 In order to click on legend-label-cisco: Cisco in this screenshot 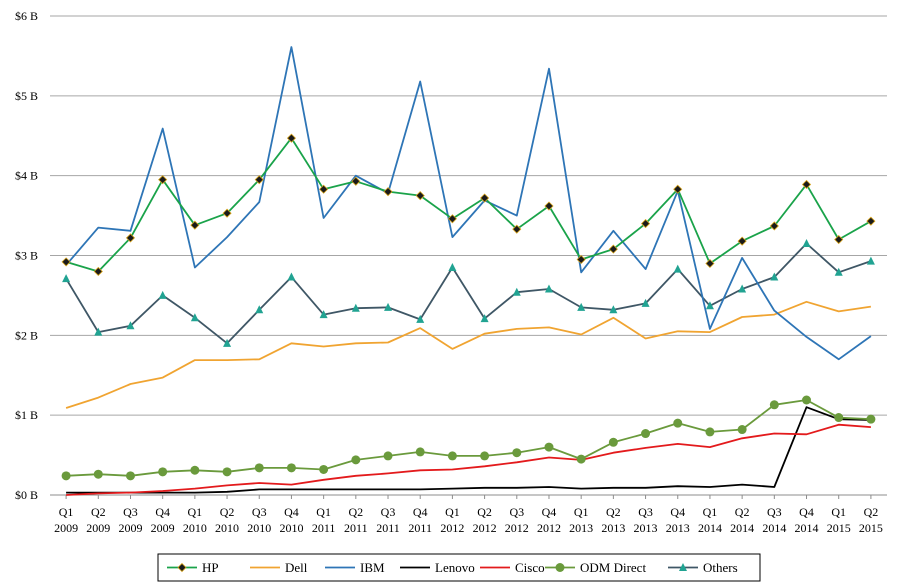, I will do `click(530, 567)`.